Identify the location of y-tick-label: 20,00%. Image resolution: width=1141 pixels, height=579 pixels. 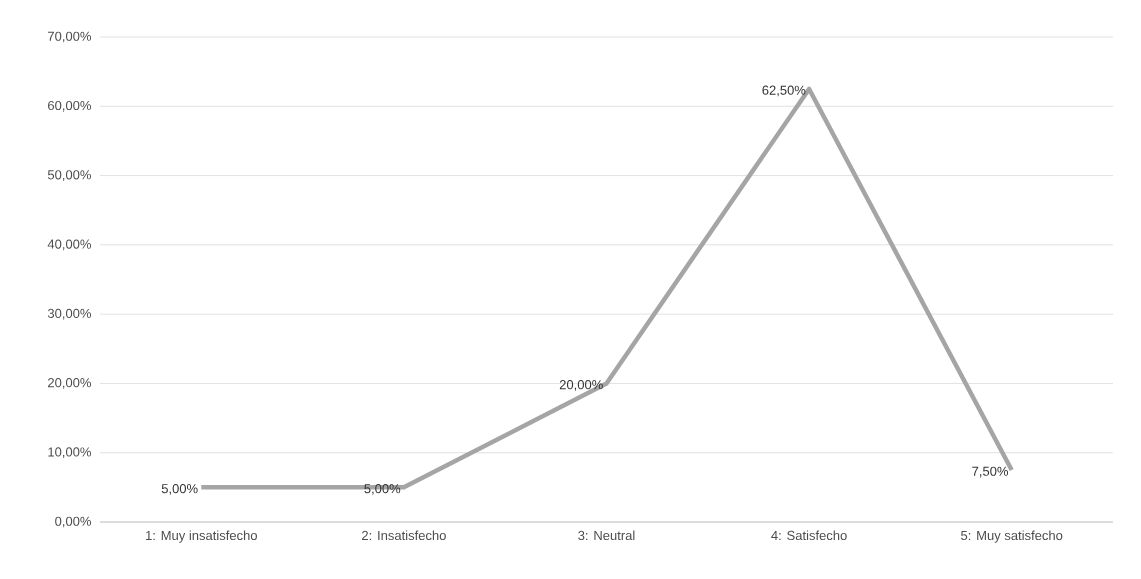
(69, 383).